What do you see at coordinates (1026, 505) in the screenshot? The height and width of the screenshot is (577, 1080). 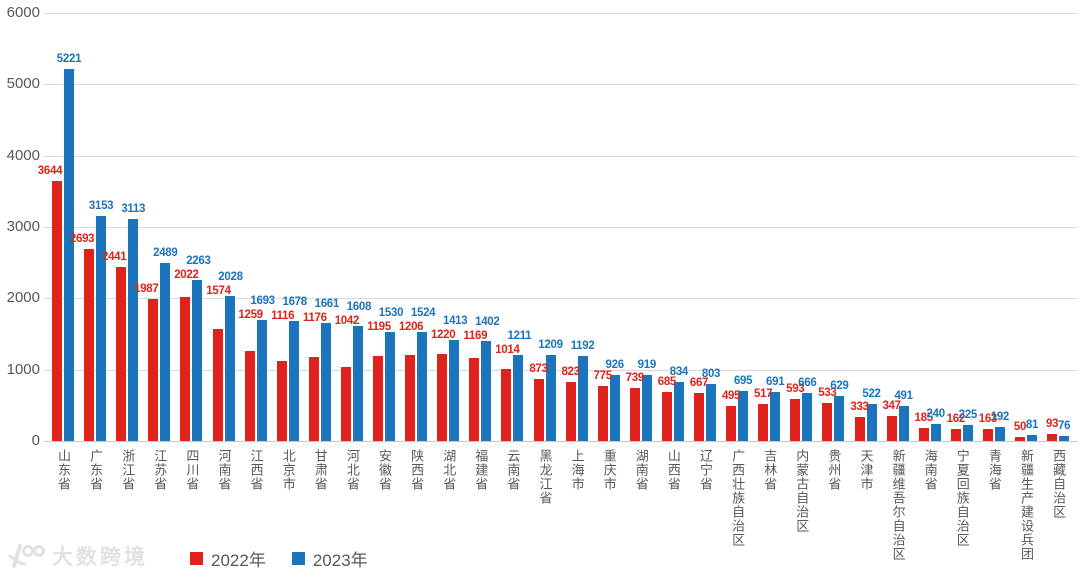 I see `x-axis-label: 新疆生产建设兵团` at bounding box center [1026, 505].